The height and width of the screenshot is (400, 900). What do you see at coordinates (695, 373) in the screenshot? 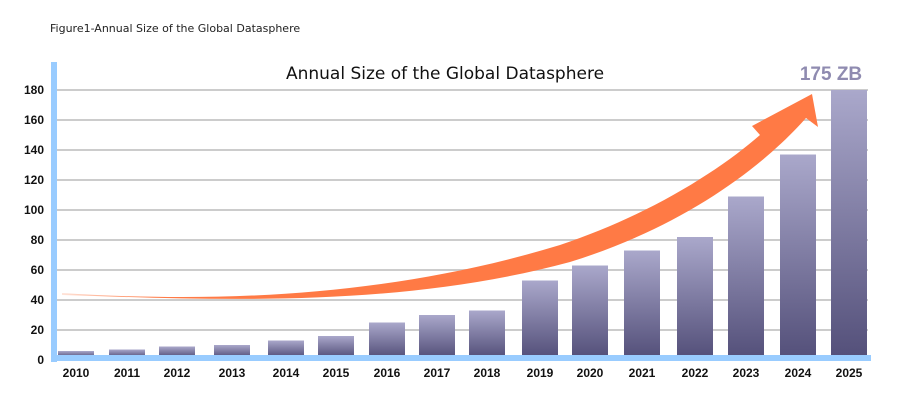
I see `x-tick-label: 2022` at bounding box center [695, 373].